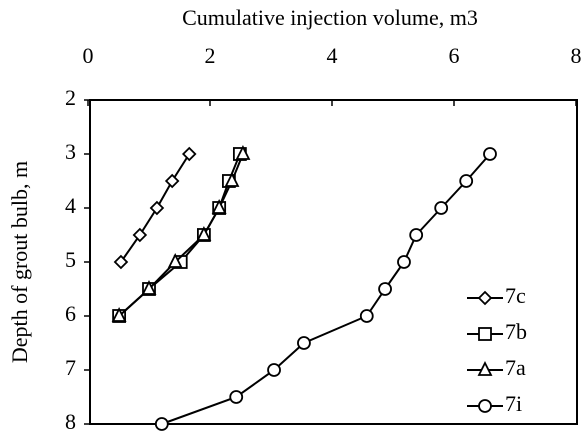 The width and height of the screenshot is (588, 437). What do you see at coordinates (70, 313) in the screenshot?
I see `y-tick-label: 6` at bounding box center [70, 313].